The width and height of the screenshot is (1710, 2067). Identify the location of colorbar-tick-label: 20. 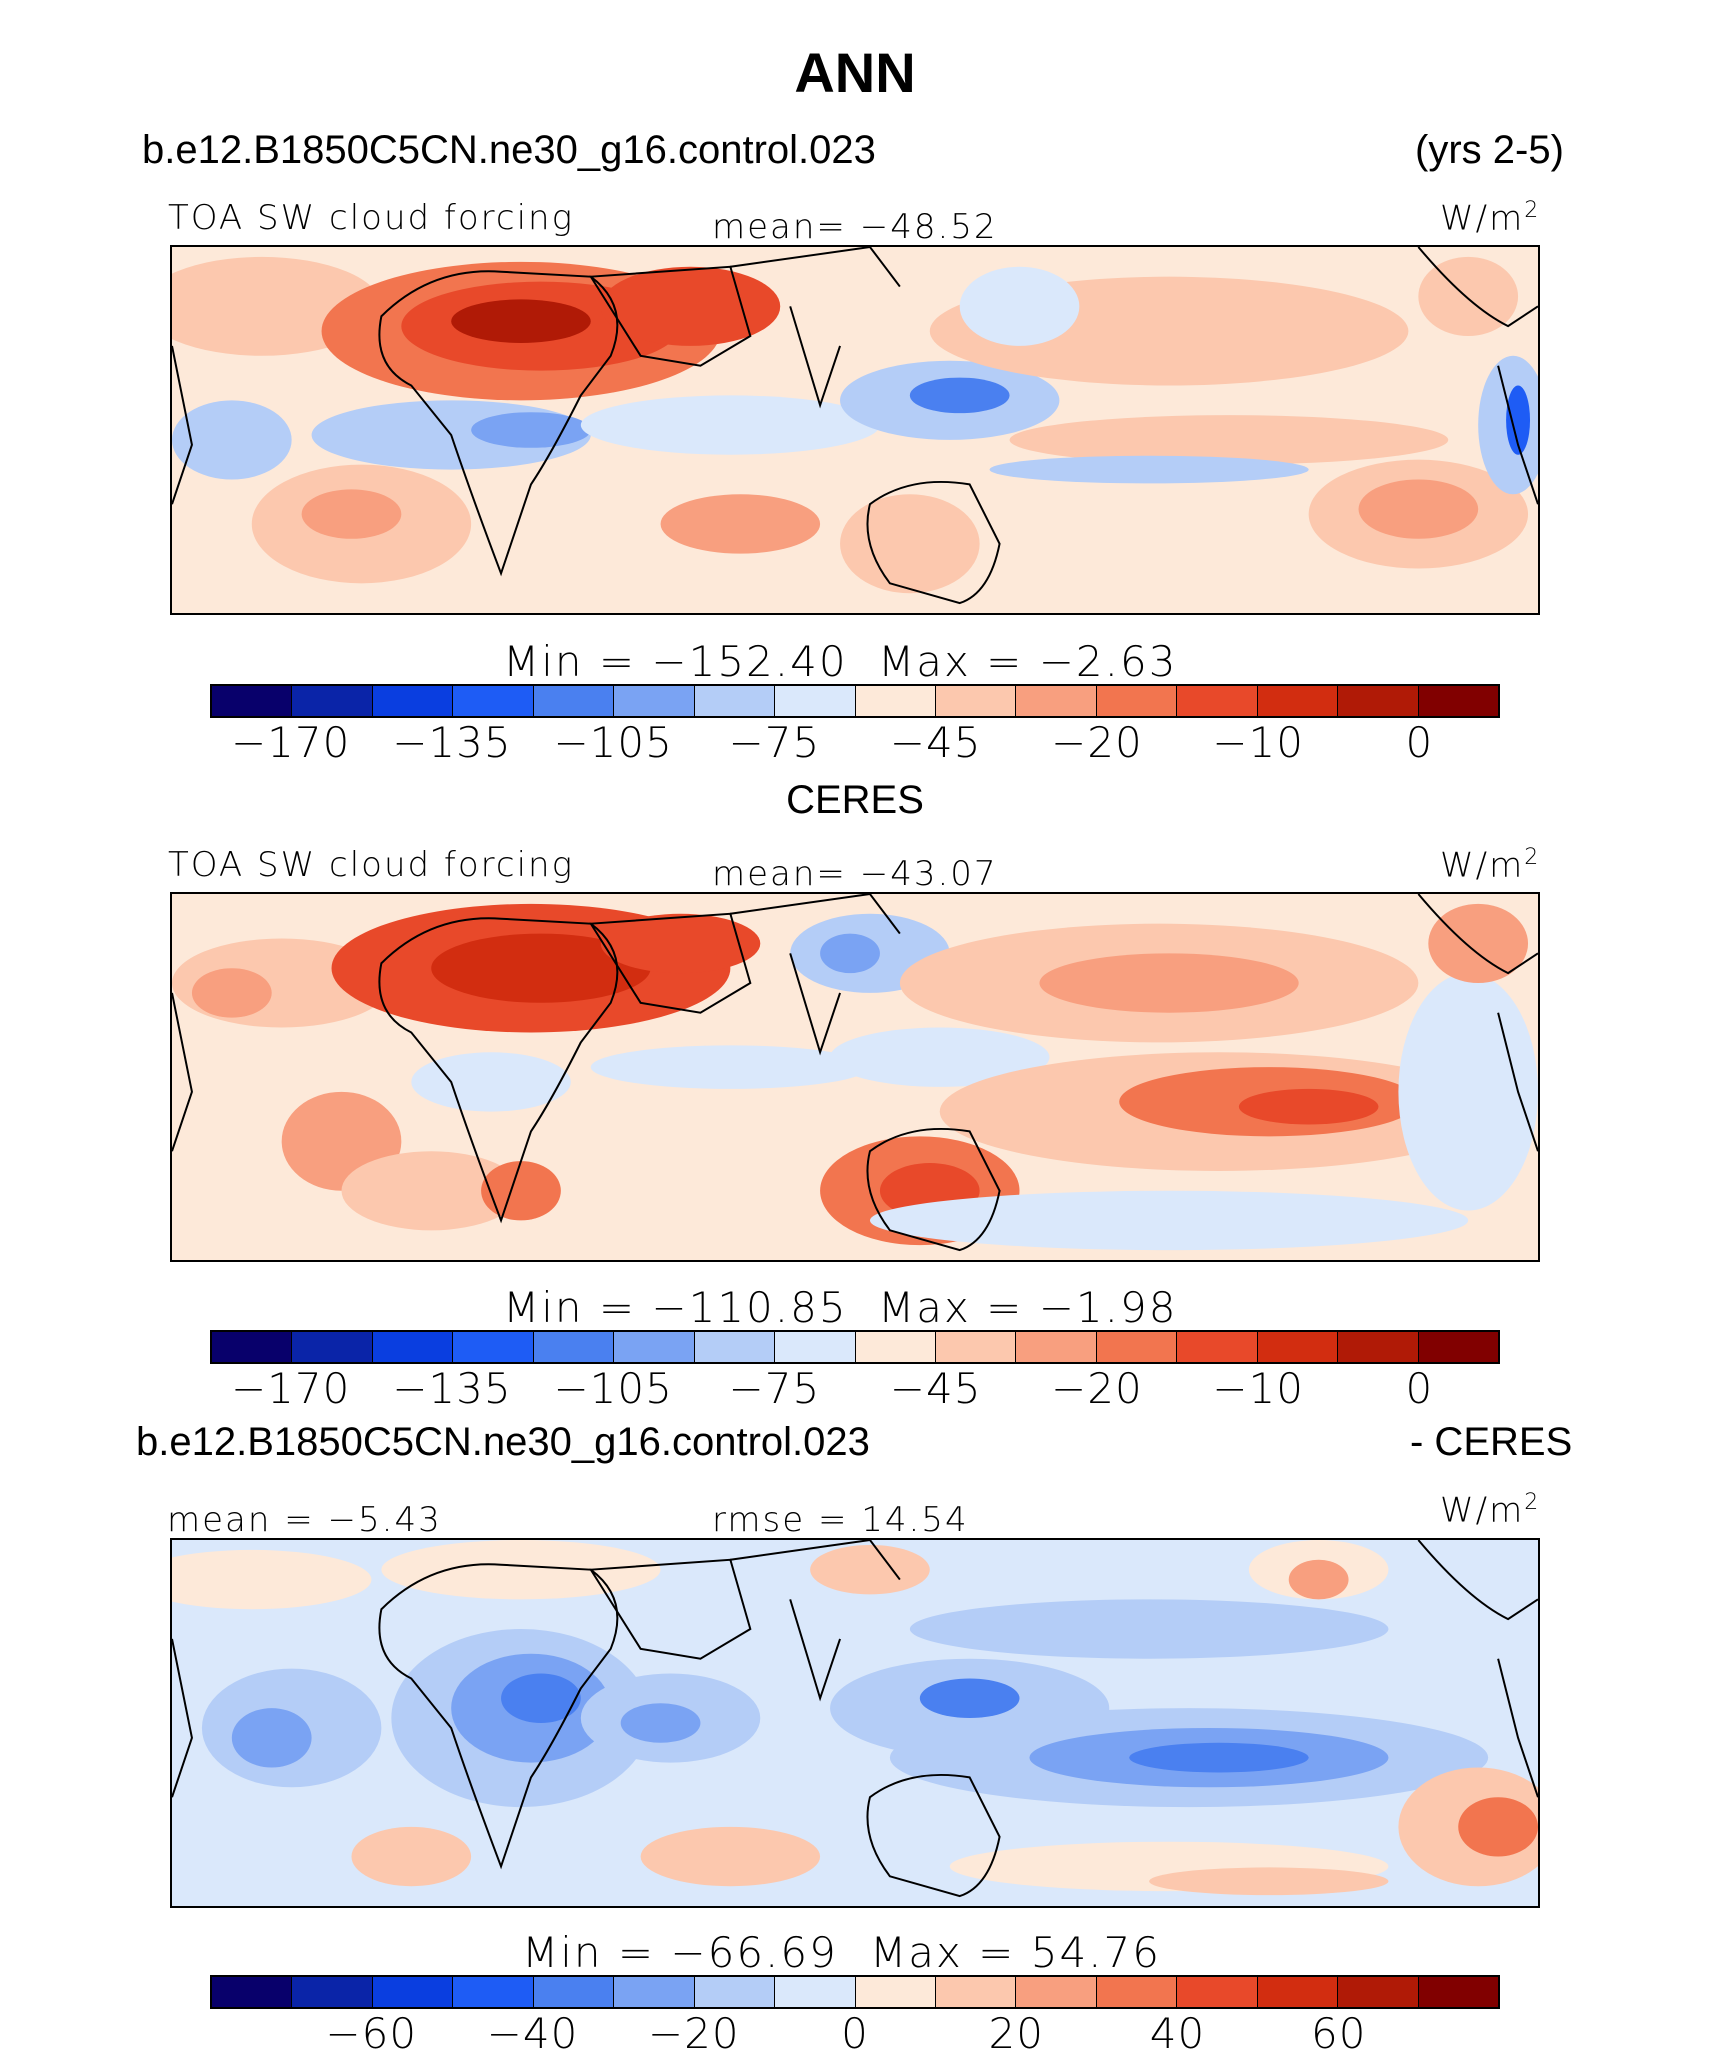
(1016, 2033).